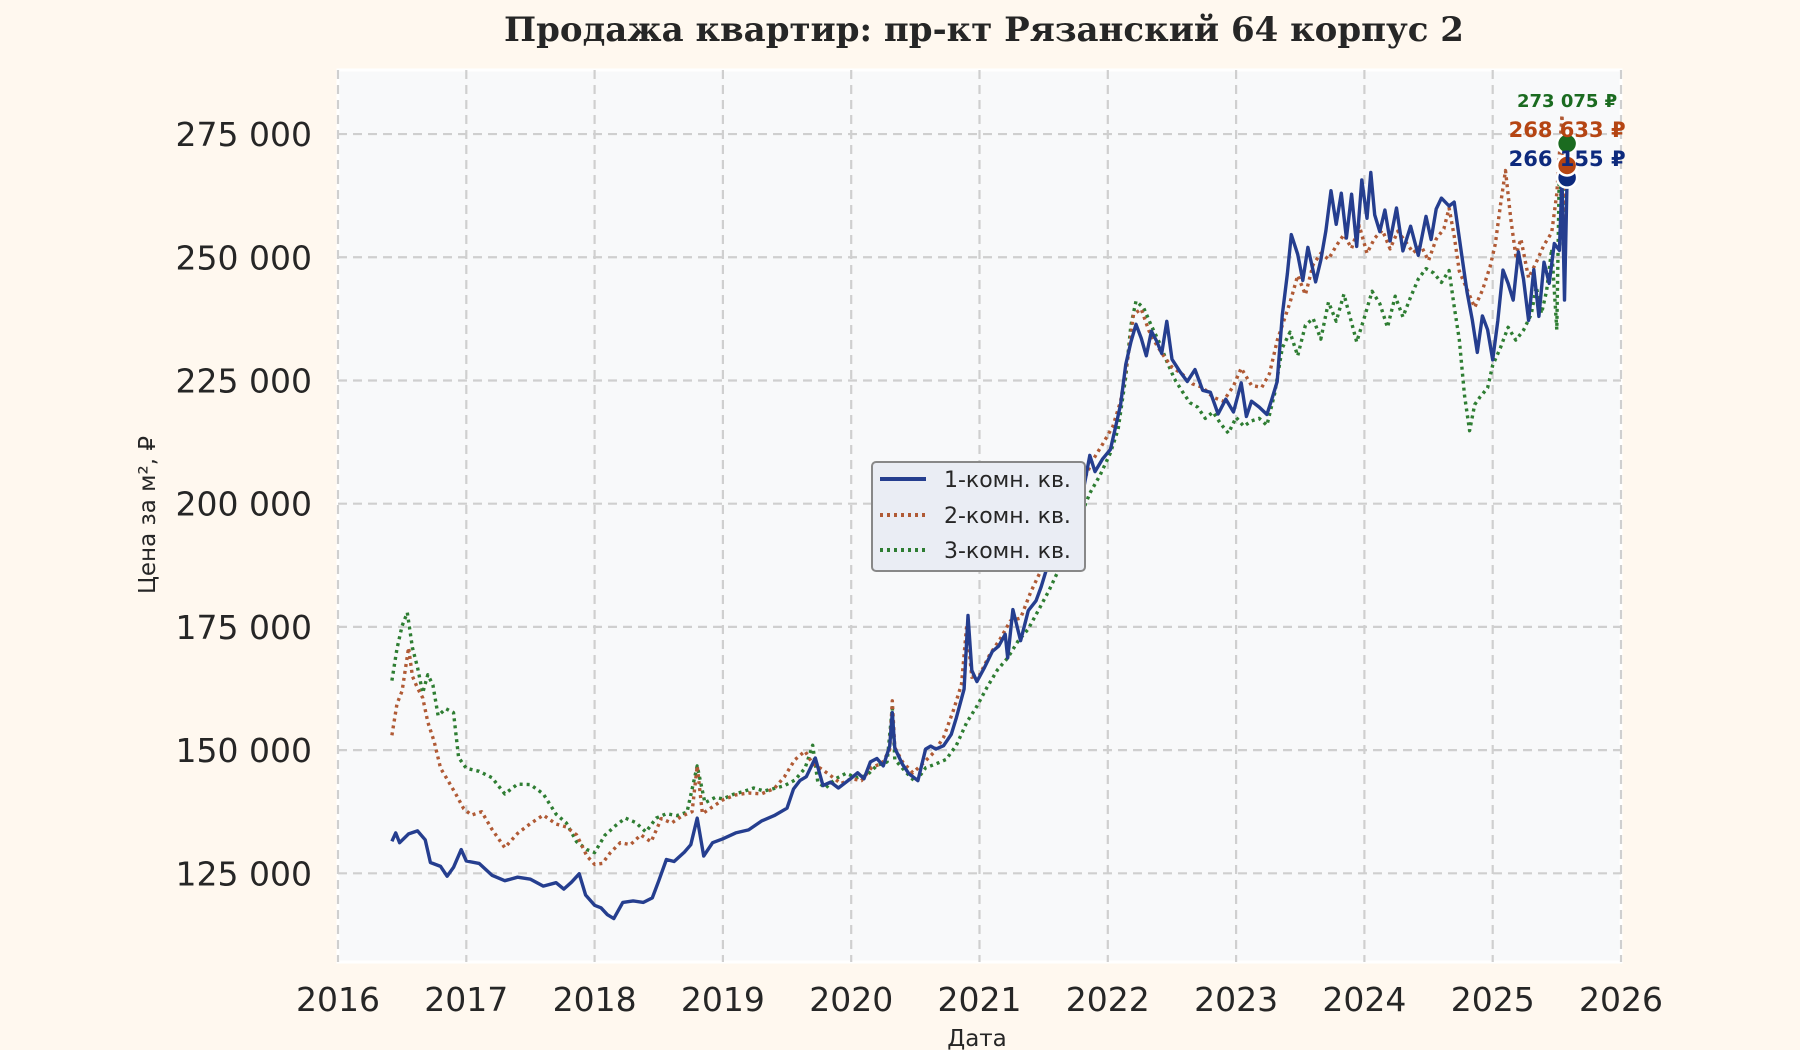 The image size is (1800, 1050). I want to click on x-tick-label: 2017, so click(466, 999).